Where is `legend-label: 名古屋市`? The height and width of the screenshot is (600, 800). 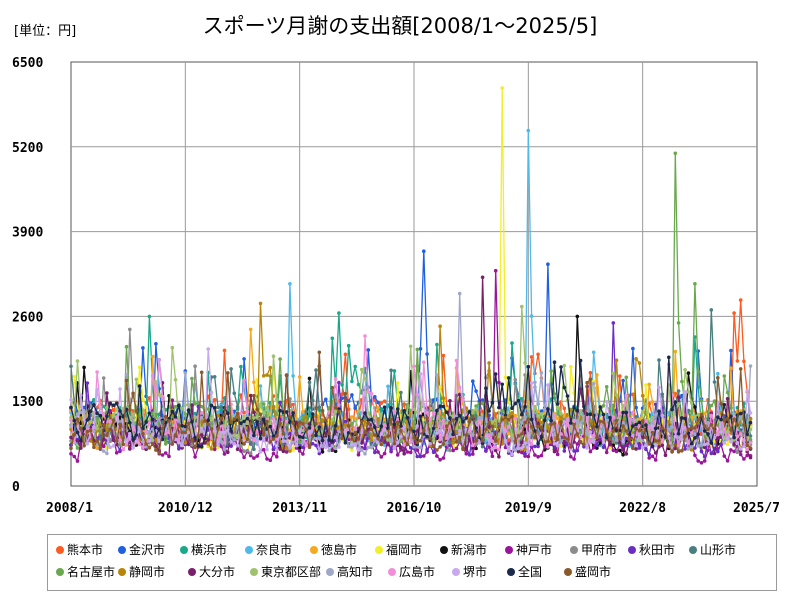
legend-label: 名古屋市 is located at coordinates (91, 572).